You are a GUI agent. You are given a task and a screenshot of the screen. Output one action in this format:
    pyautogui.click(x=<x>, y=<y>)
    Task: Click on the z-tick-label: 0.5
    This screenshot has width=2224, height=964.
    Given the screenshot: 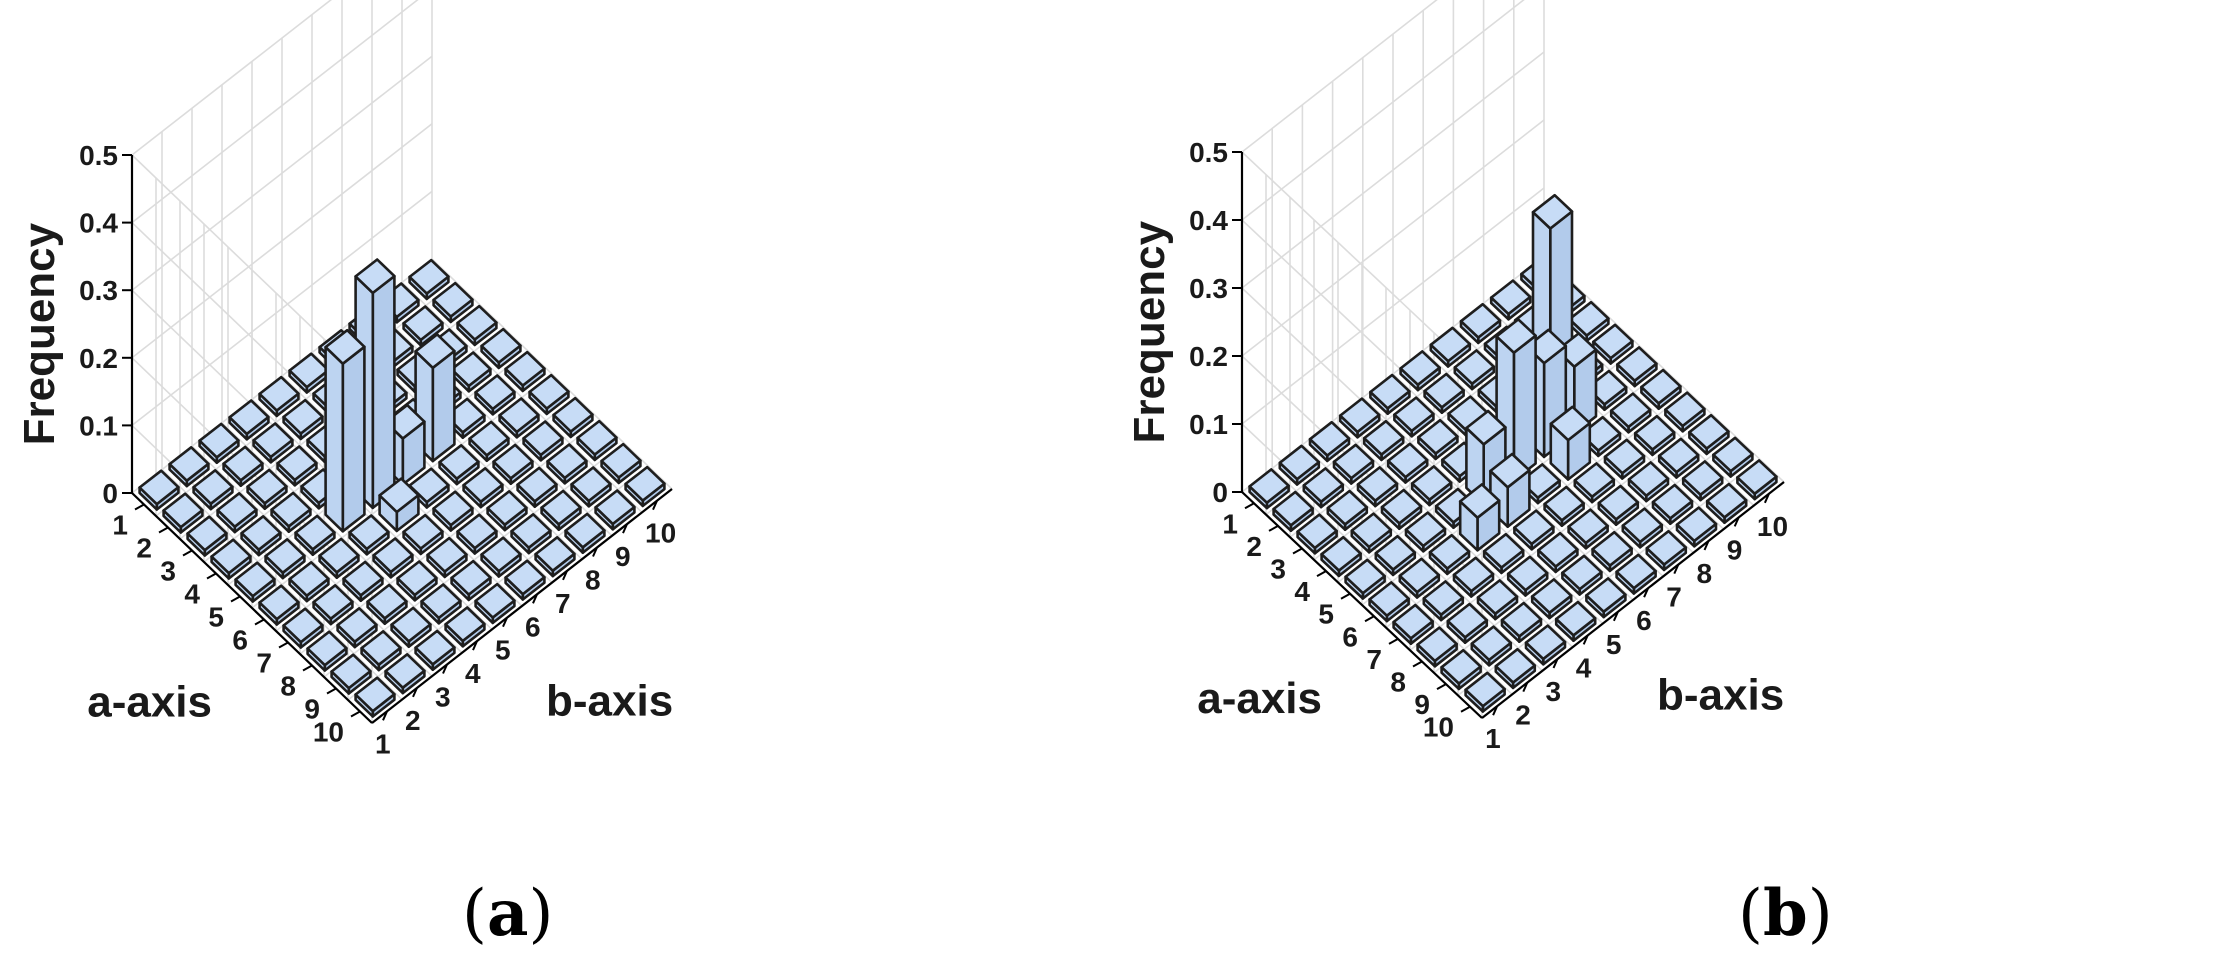 What is the action you would take?
    pyautogui.click(x=1208, y=152)
    